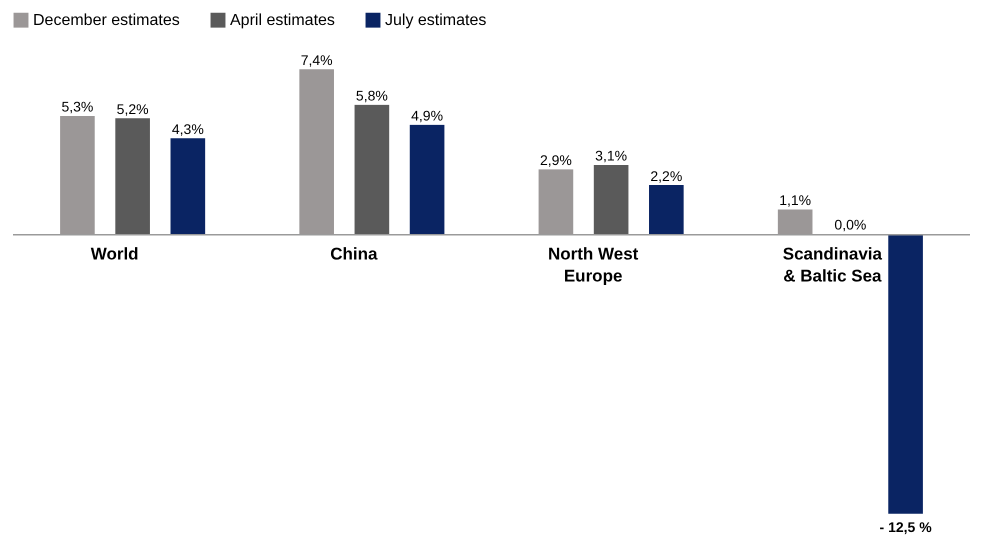 Image resolution: width=983 pixels, height=547 pixels. I want to click on data-label: - 12,5 %, so click(906, 527).